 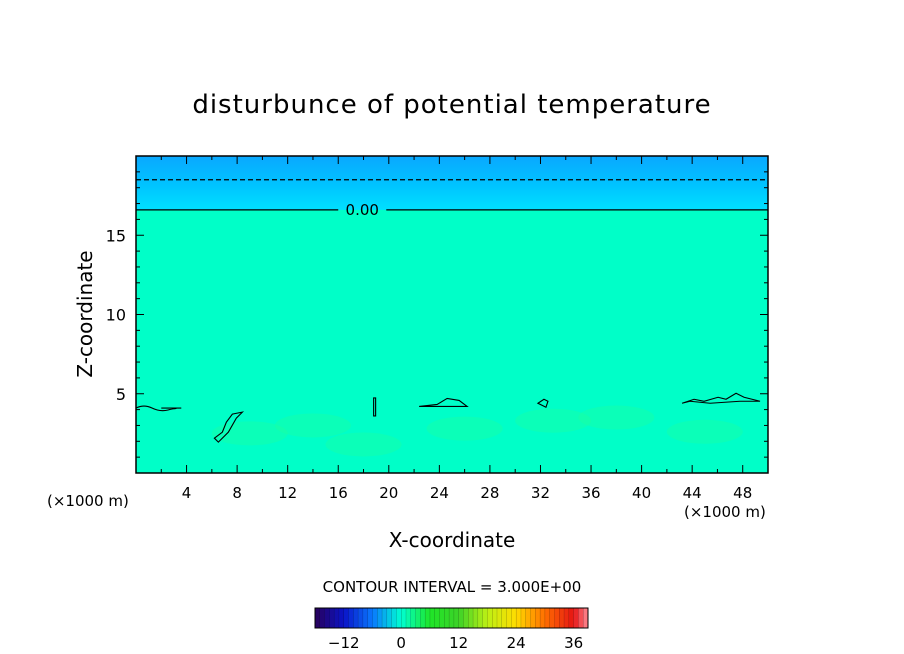 What do you see at coordinates (121, 394) in the screenshot?
I see `y-tick-label: 5` at bounding box center [121, 394].